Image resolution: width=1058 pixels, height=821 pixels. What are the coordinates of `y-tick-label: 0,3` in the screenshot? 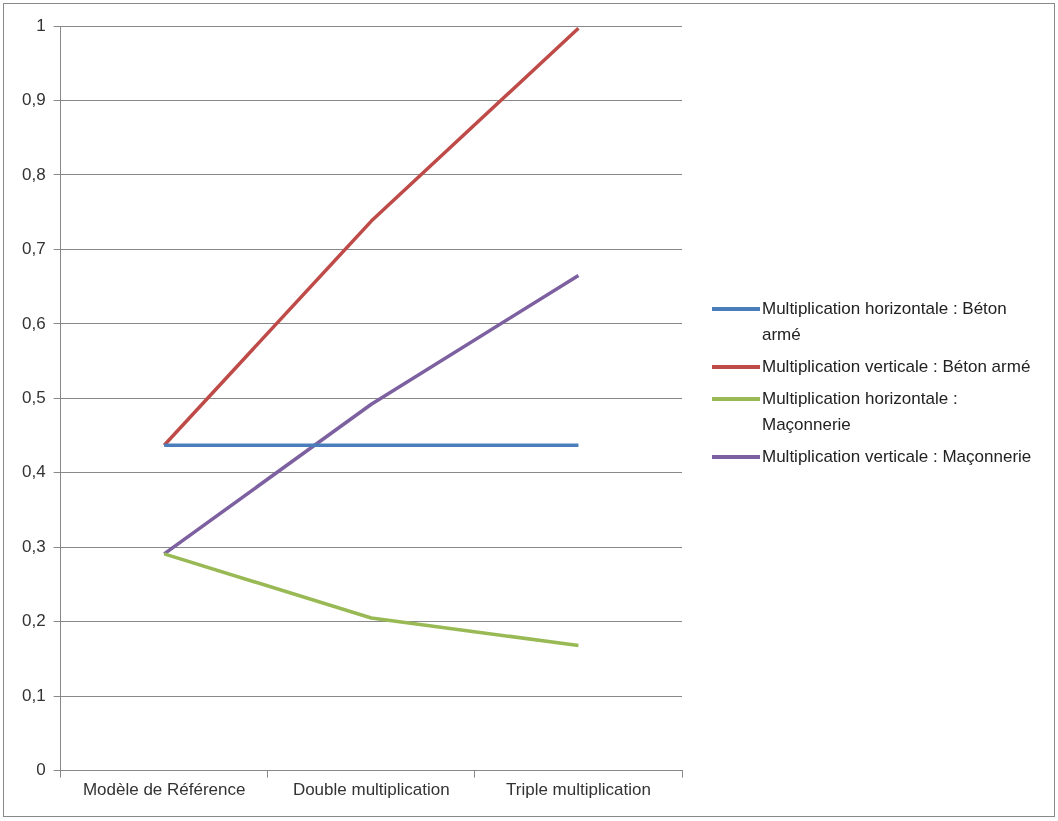 It's located at (33, 546).